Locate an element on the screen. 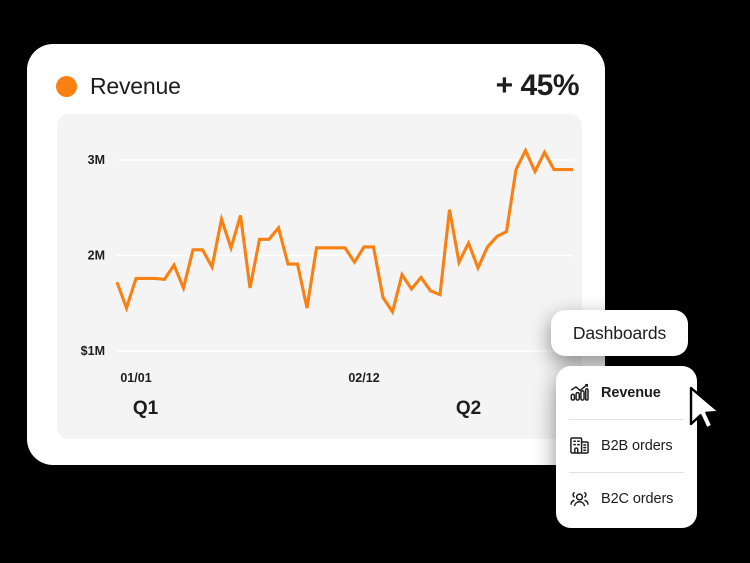 Image resolution: width=750 pixels, height=563 pixels. menu-item-label: B2C orders is located at coordinates (637, 498).